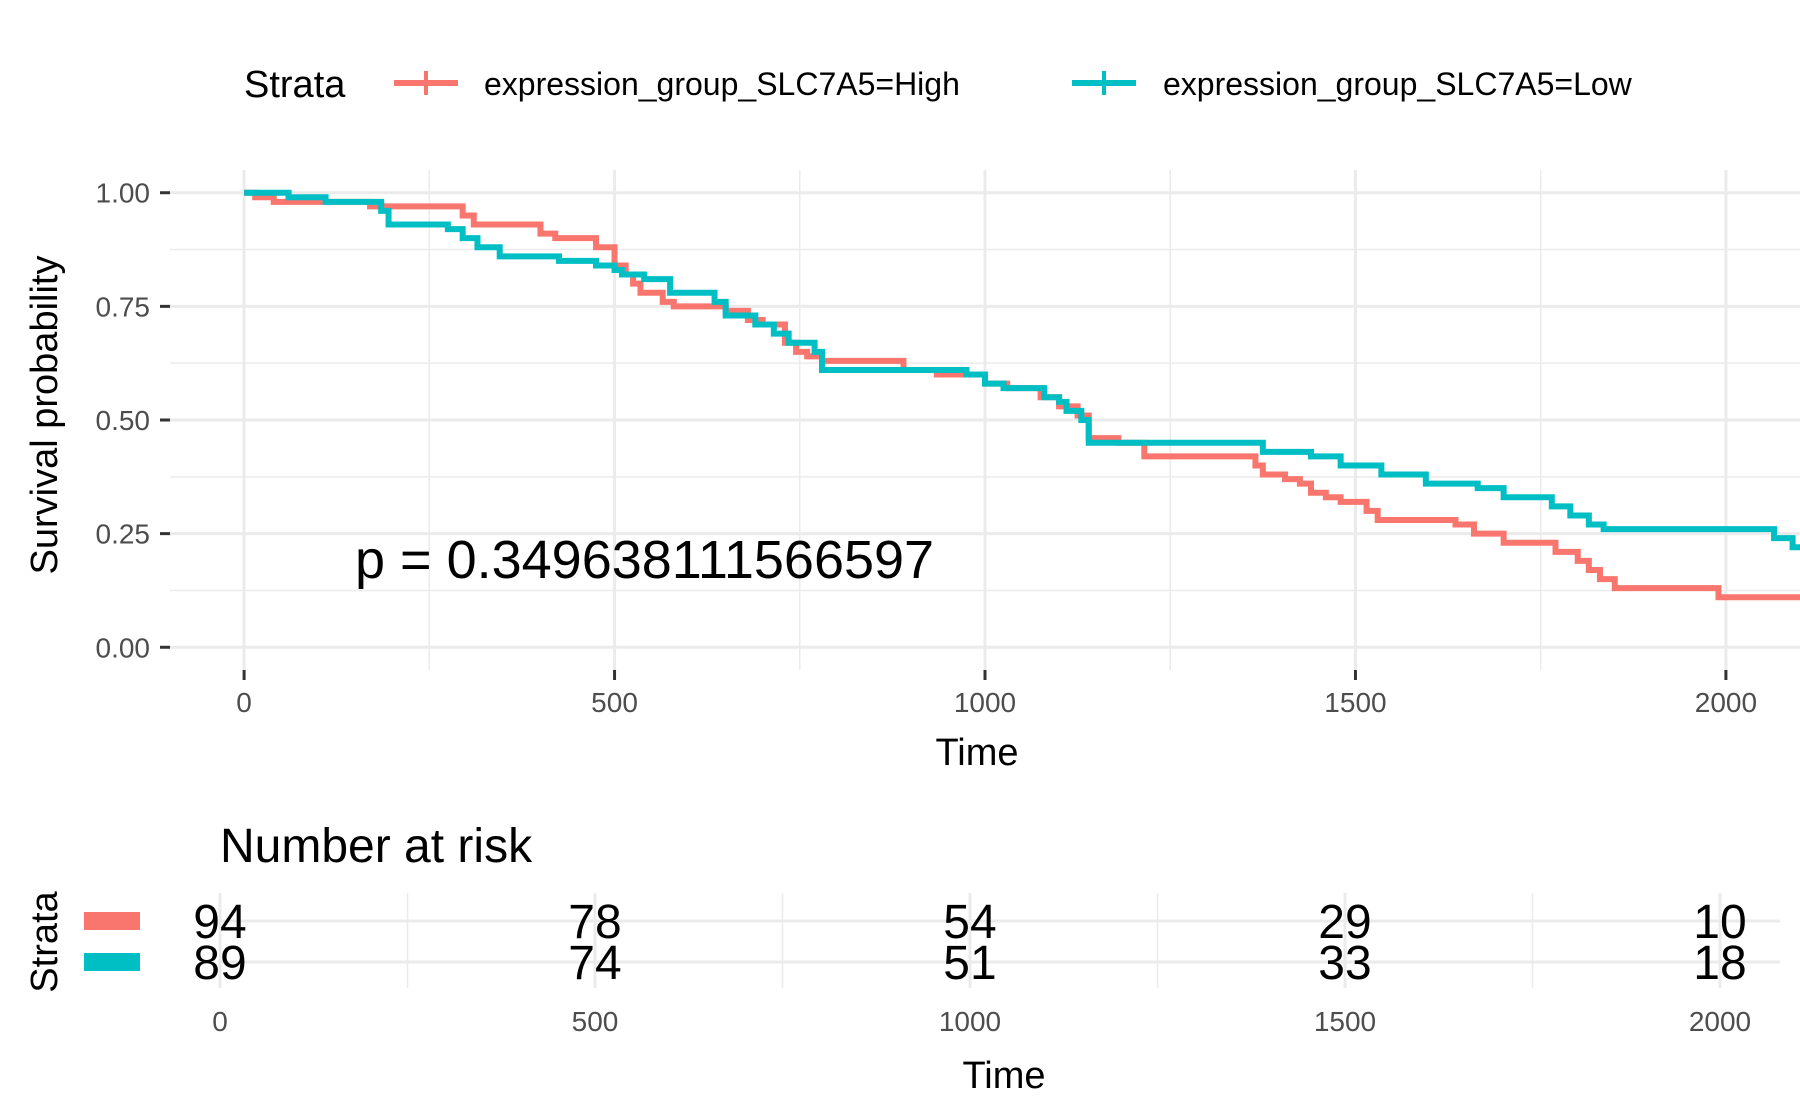  I want to click on risk-value: 89, so click(219, 963).